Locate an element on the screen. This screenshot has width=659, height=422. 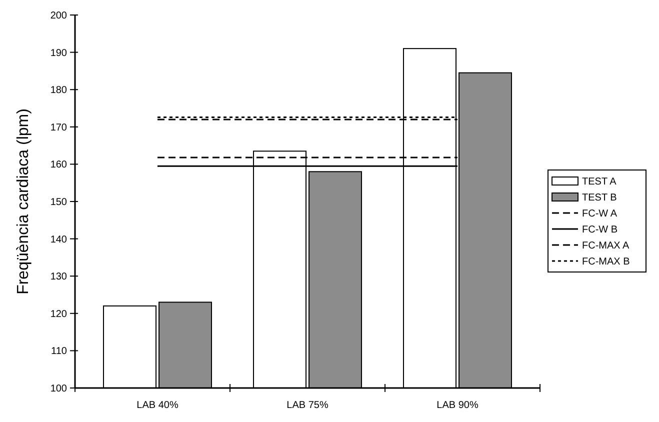
y-tick-label: 200 is located at coordinates (59, 16).